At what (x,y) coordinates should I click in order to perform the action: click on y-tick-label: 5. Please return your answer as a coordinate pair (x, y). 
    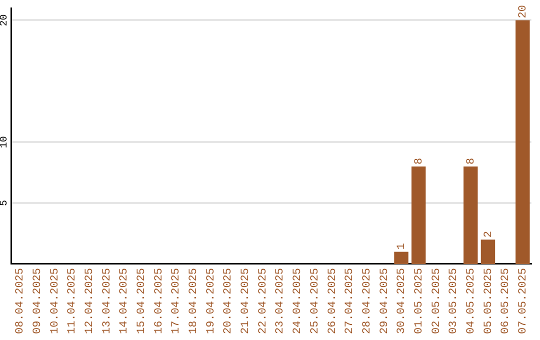
    Looking at the image, I should click on (5, 203).